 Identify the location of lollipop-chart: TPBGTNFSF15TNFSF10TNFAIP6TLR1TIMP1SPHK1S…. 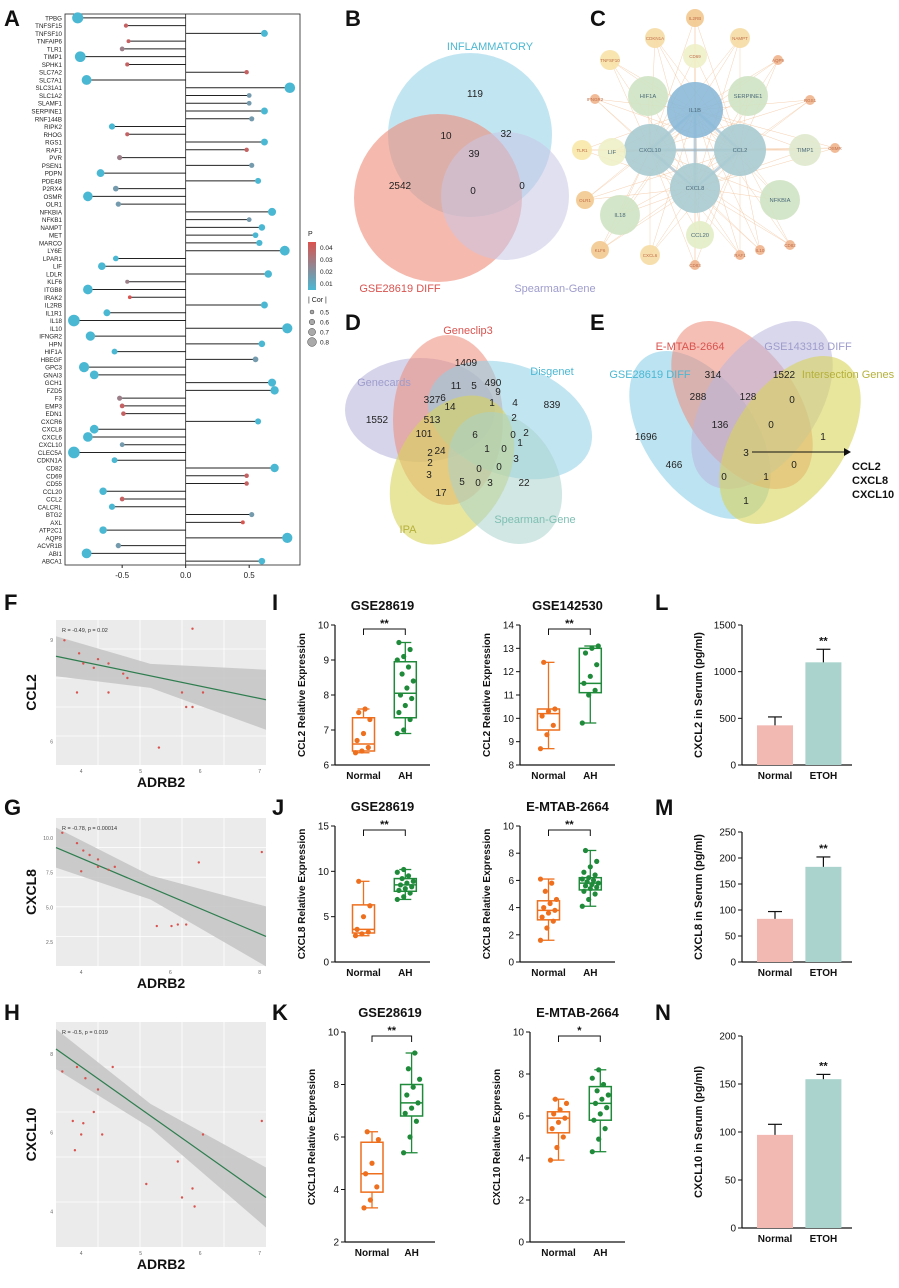
(182, 296).